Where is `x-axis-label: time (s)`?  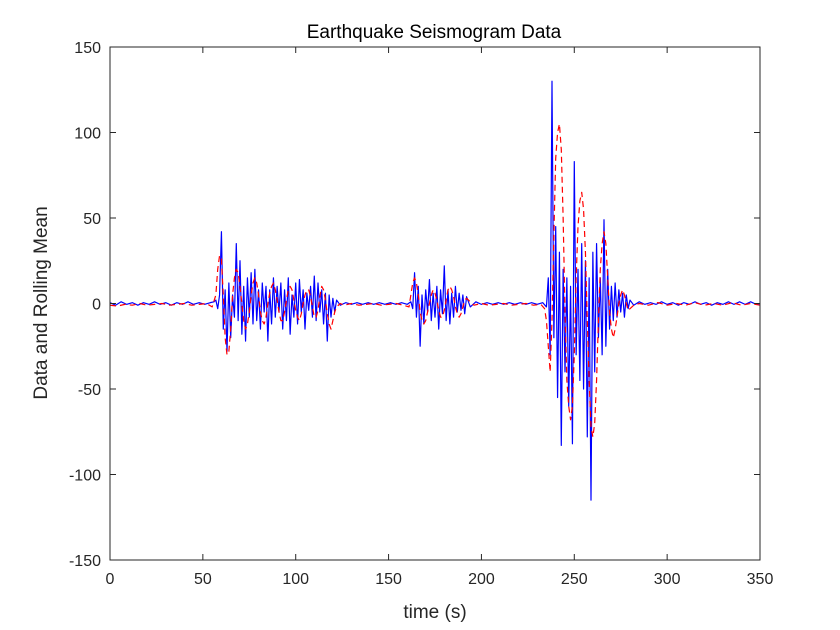 x-axis-label: time (s) is located at coordinates (434, 612).